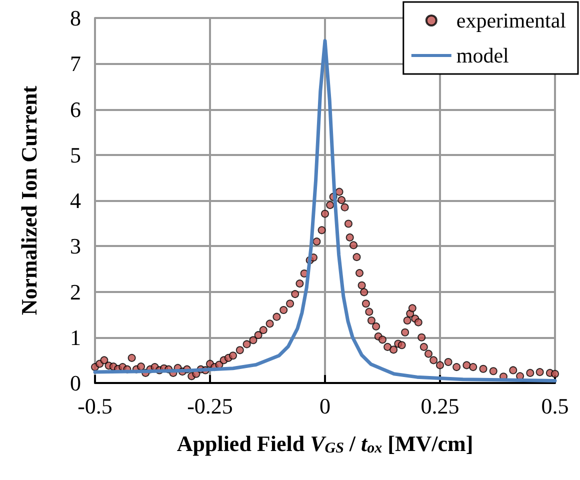 This screenshot has height=480, width=580. I want to click on y-axis-title: Normalized Ion Current, so click(29, 200).